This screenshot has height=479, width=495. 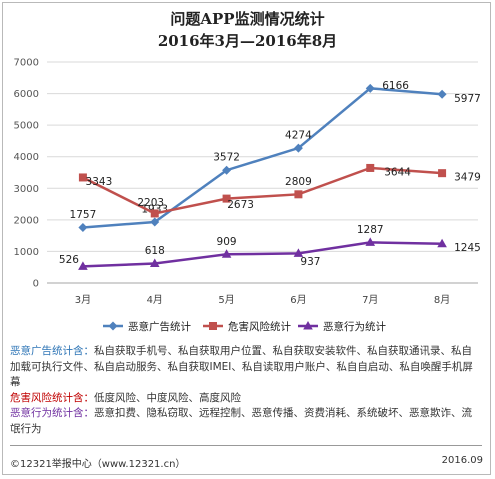 What do you see at coordinates (52, 397) in the screenshot?
I see `note-risk-label: 危害风险统计含：` at bounding box center [52, 397].